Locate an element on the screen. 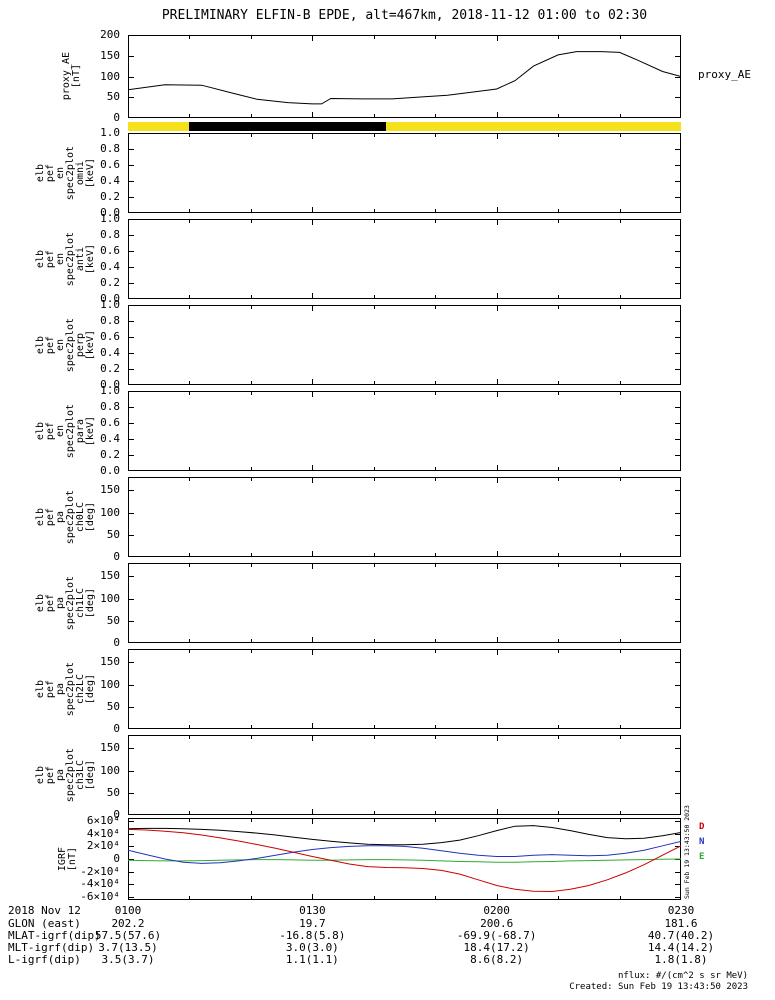 This screenshot has width=775, height=1000. var-row-value: 3.7(13.5) is located at coordinates (128, 947).